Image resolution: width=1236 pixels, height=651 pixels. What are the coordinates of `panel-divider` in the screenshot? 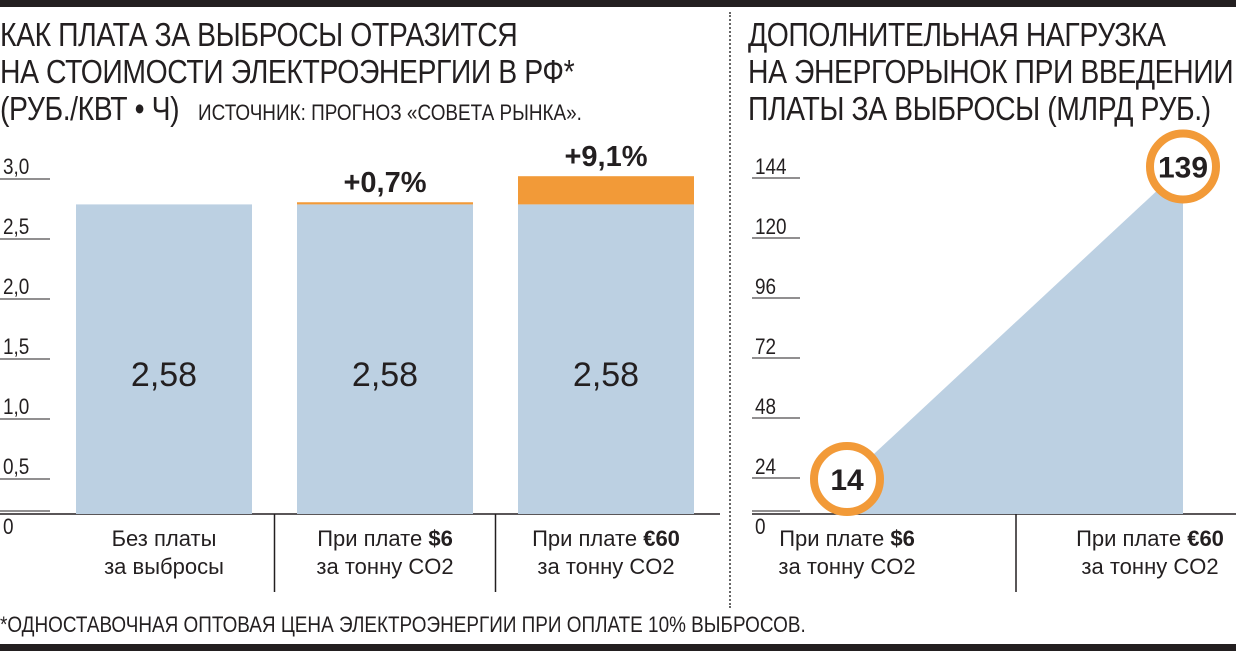 It's located at (730, 310).